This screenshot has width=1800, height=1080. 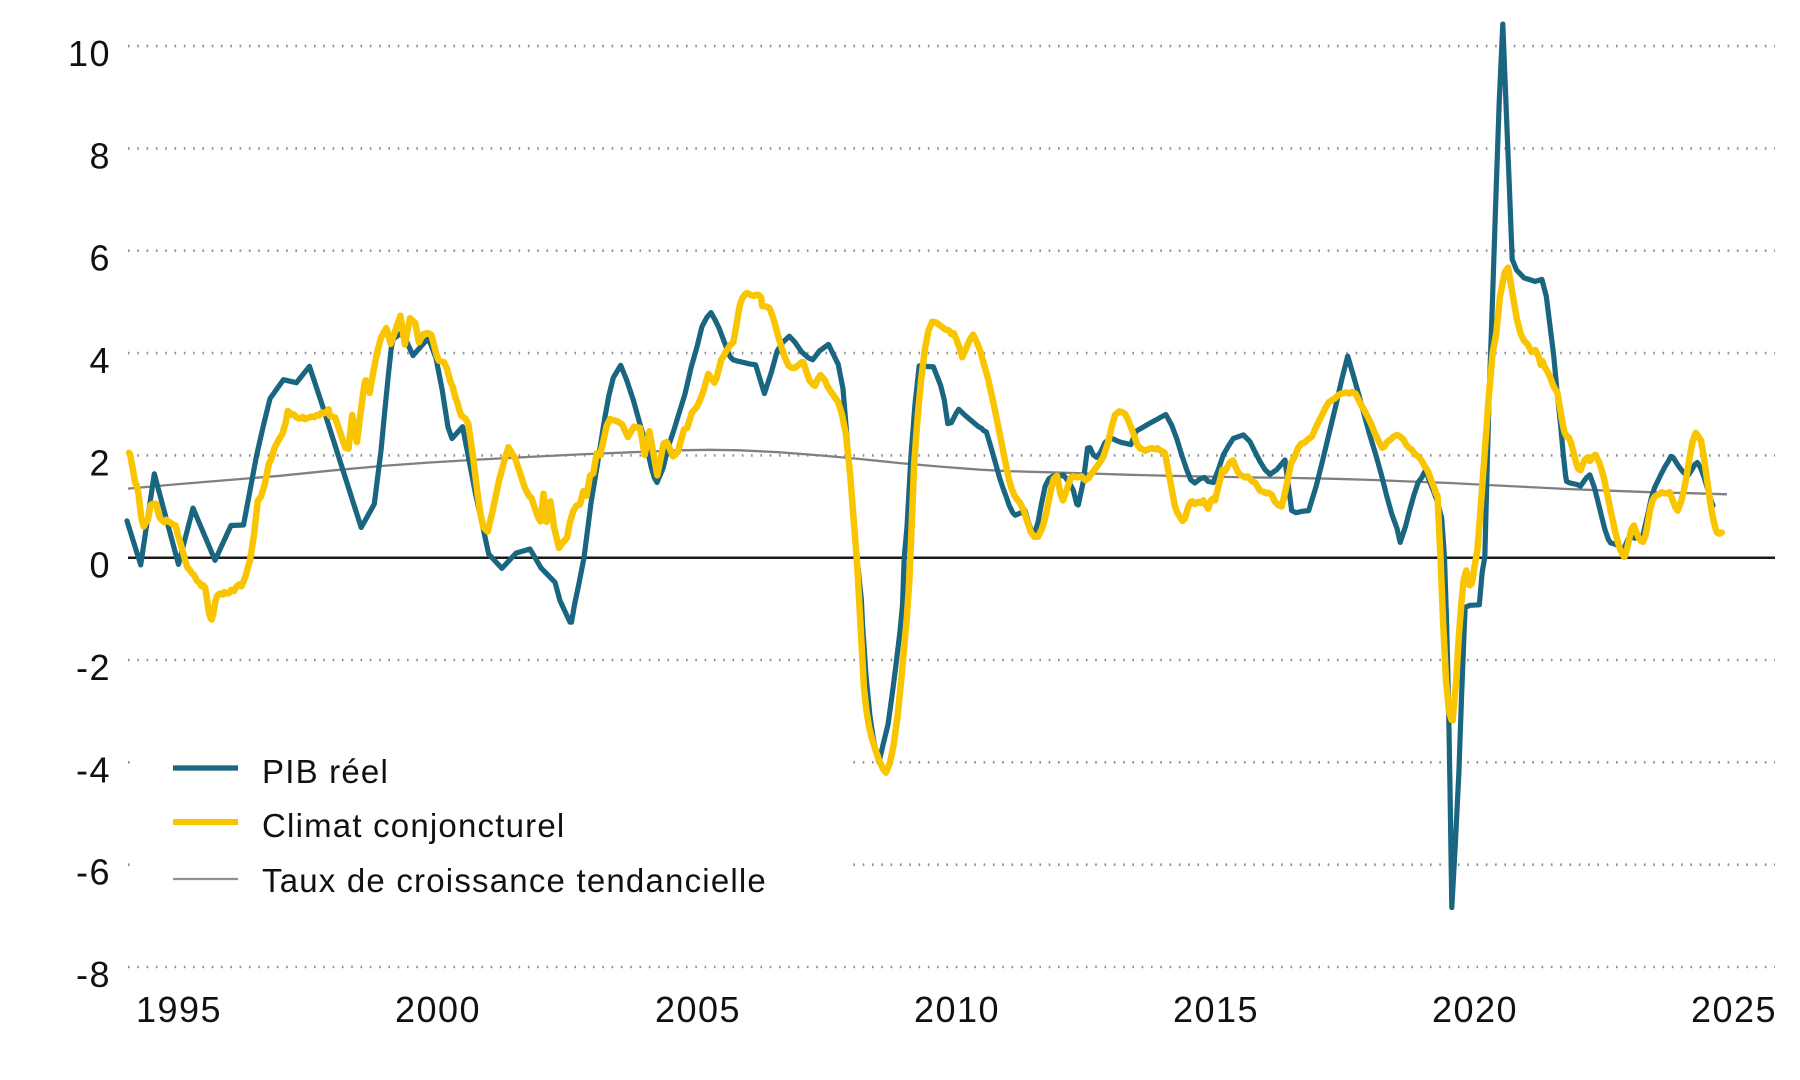 What do you see at coordinates (93, 667) in the screenshot?
I see `svg-text: -2` at bounding box center [93, 667].